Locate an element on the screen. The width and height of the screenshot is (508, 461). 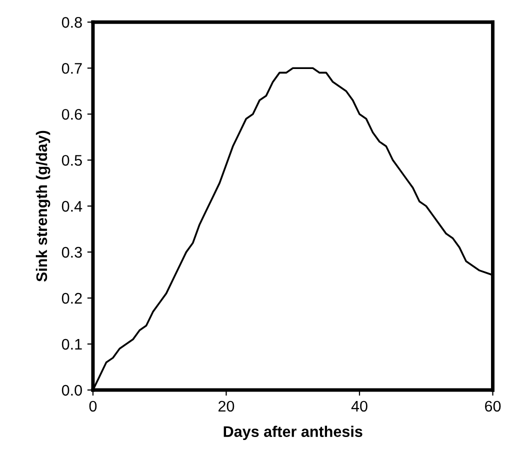
y-axis-title: Sink strength (g/day) is located at coordinates (43, 206).